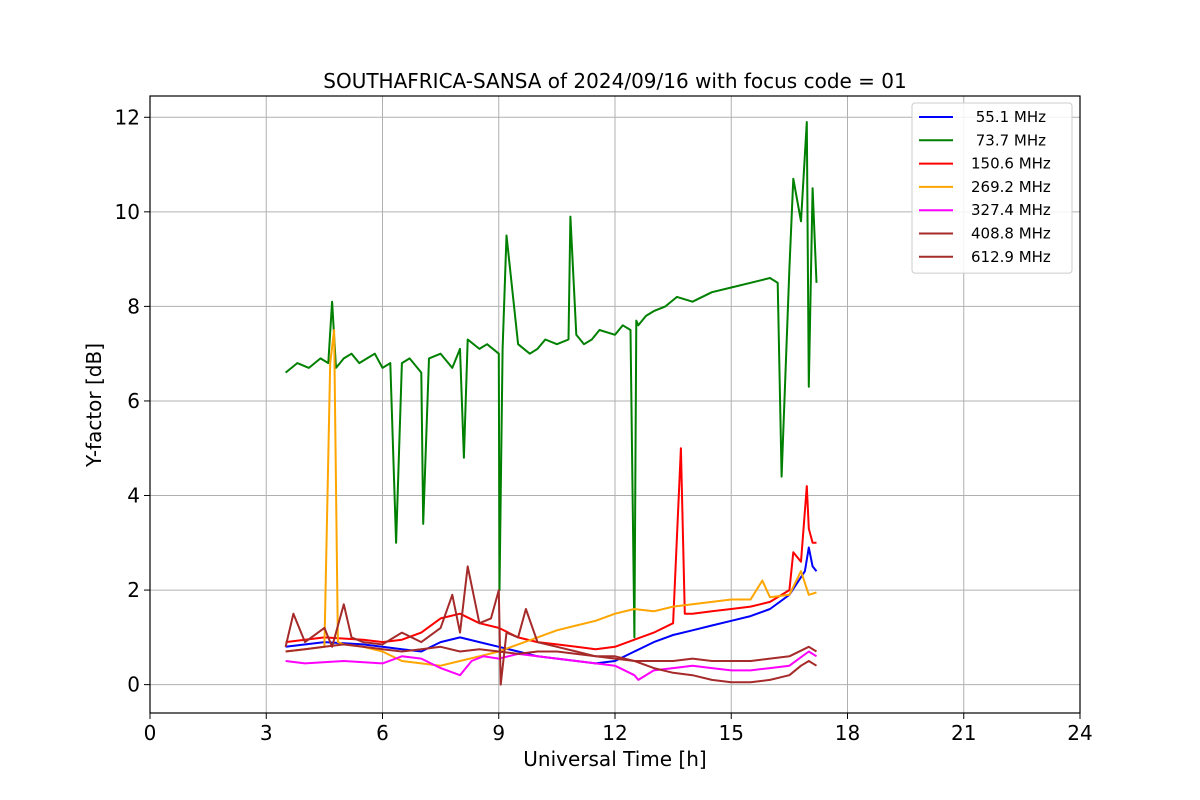 Image resolution: width=1200 pixels, height=800 pixels. What do you see at coordinates (1011, 187) in the screenshot?
I see `legend-label: 269.2 MHz` at bounding box center [1011, 187].